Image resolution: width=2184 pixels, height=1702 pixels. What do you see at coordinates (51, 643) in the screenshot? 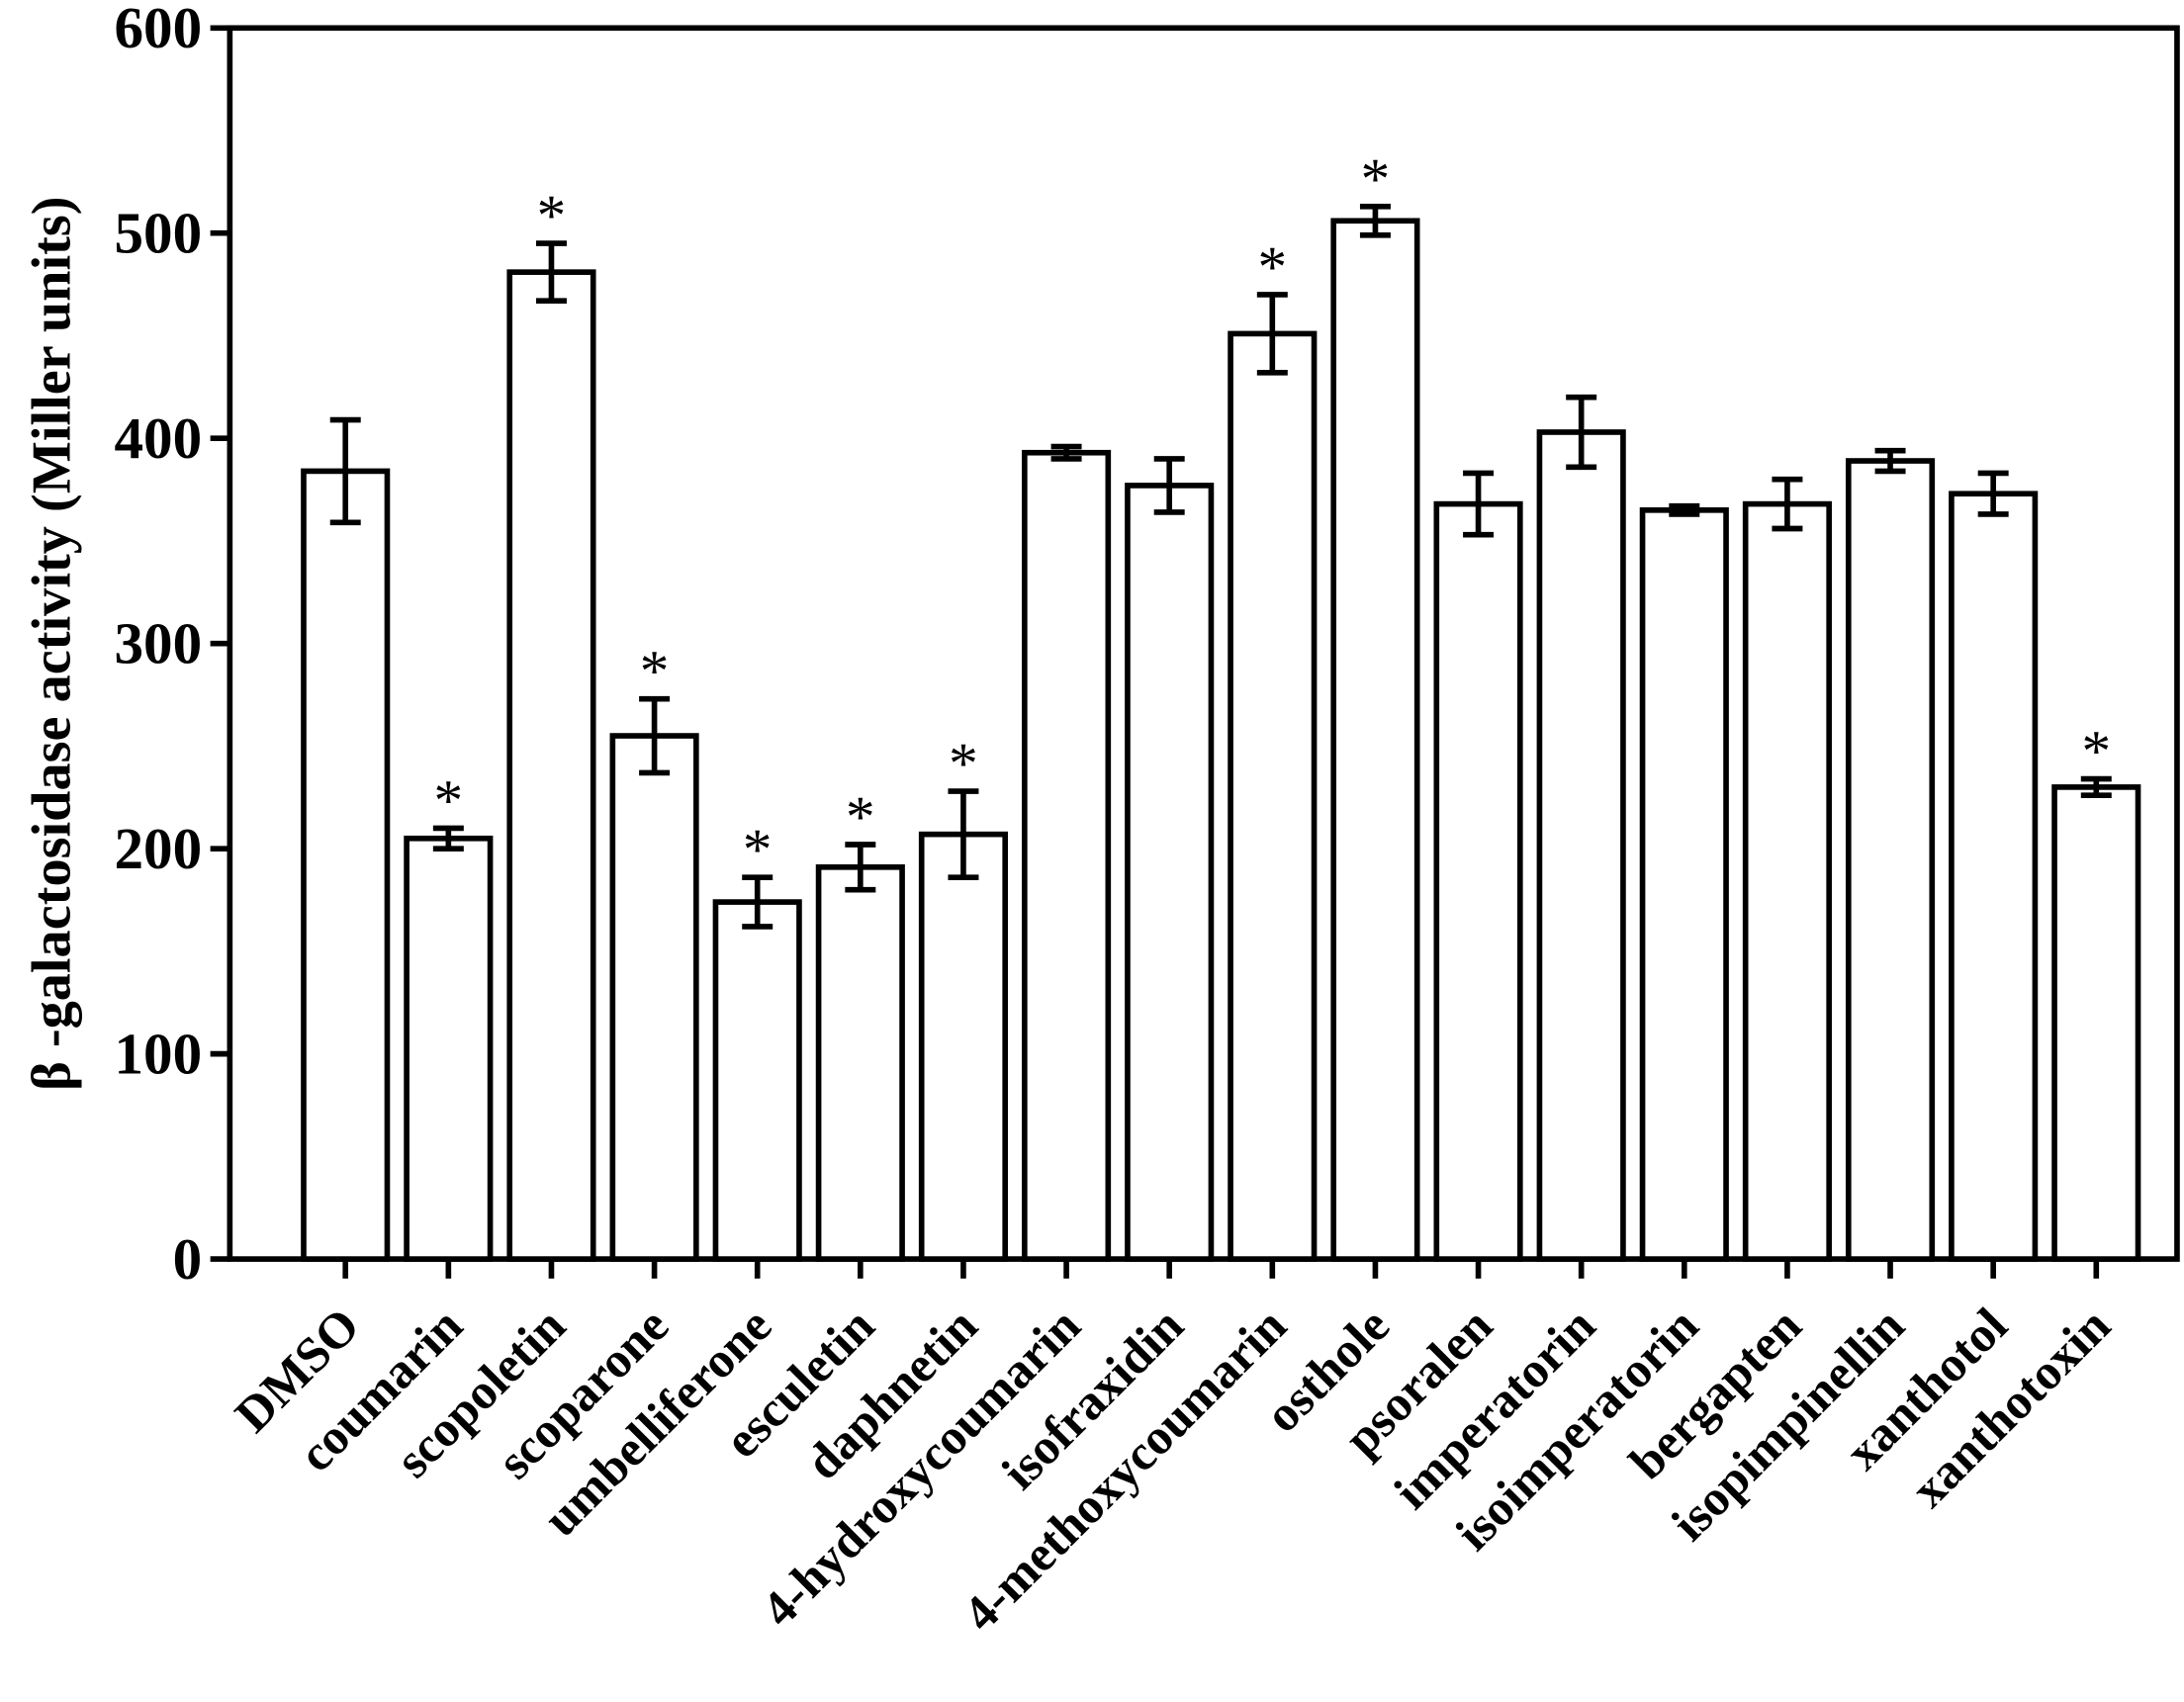
I see `y-axis-label: β -galactosidase activity (Miller units)` at bounding box center [51, 643].